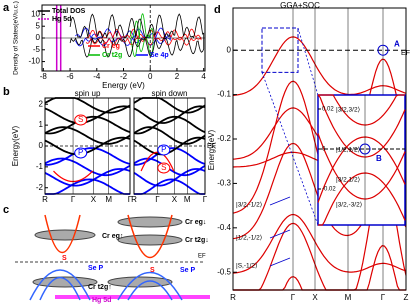  What do you see at coordinates (40, 187) in the screenshot?
I see `y-tick-label: -2` at bounding box center [40, 187].